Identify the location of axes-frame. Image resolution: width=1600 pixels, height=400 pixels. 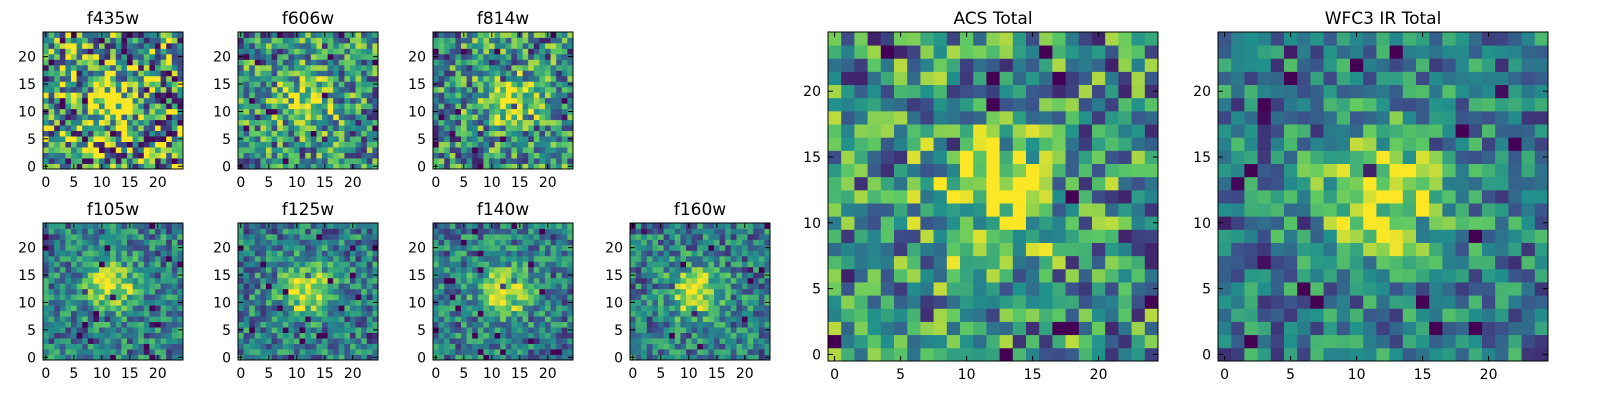
(113, 100).